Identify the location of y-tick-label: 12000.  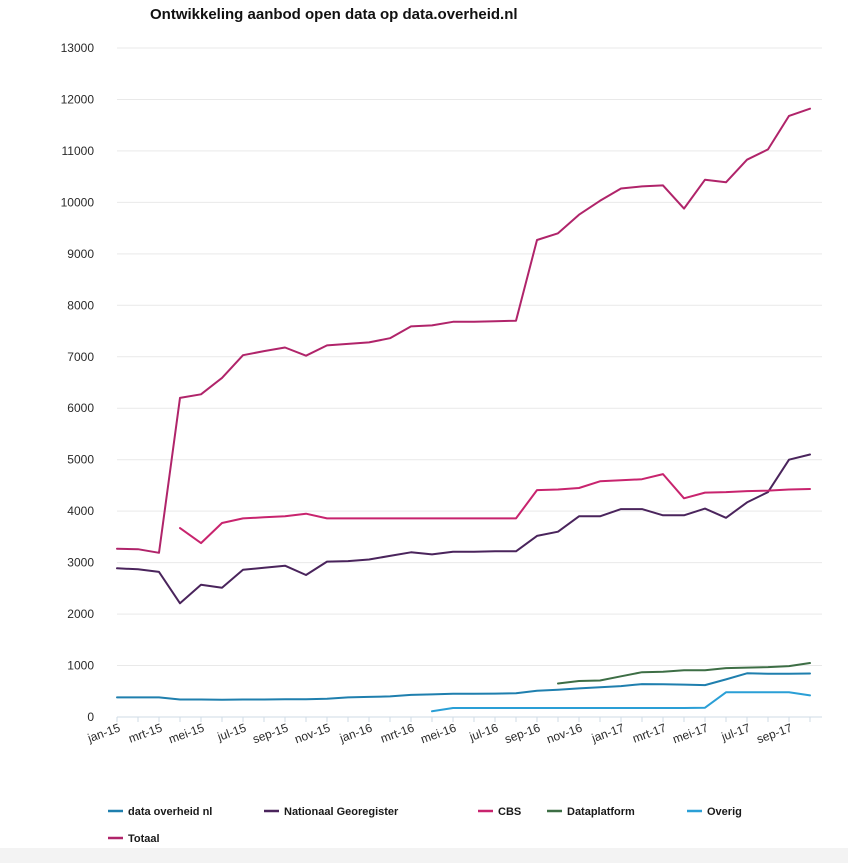
(78, 99).